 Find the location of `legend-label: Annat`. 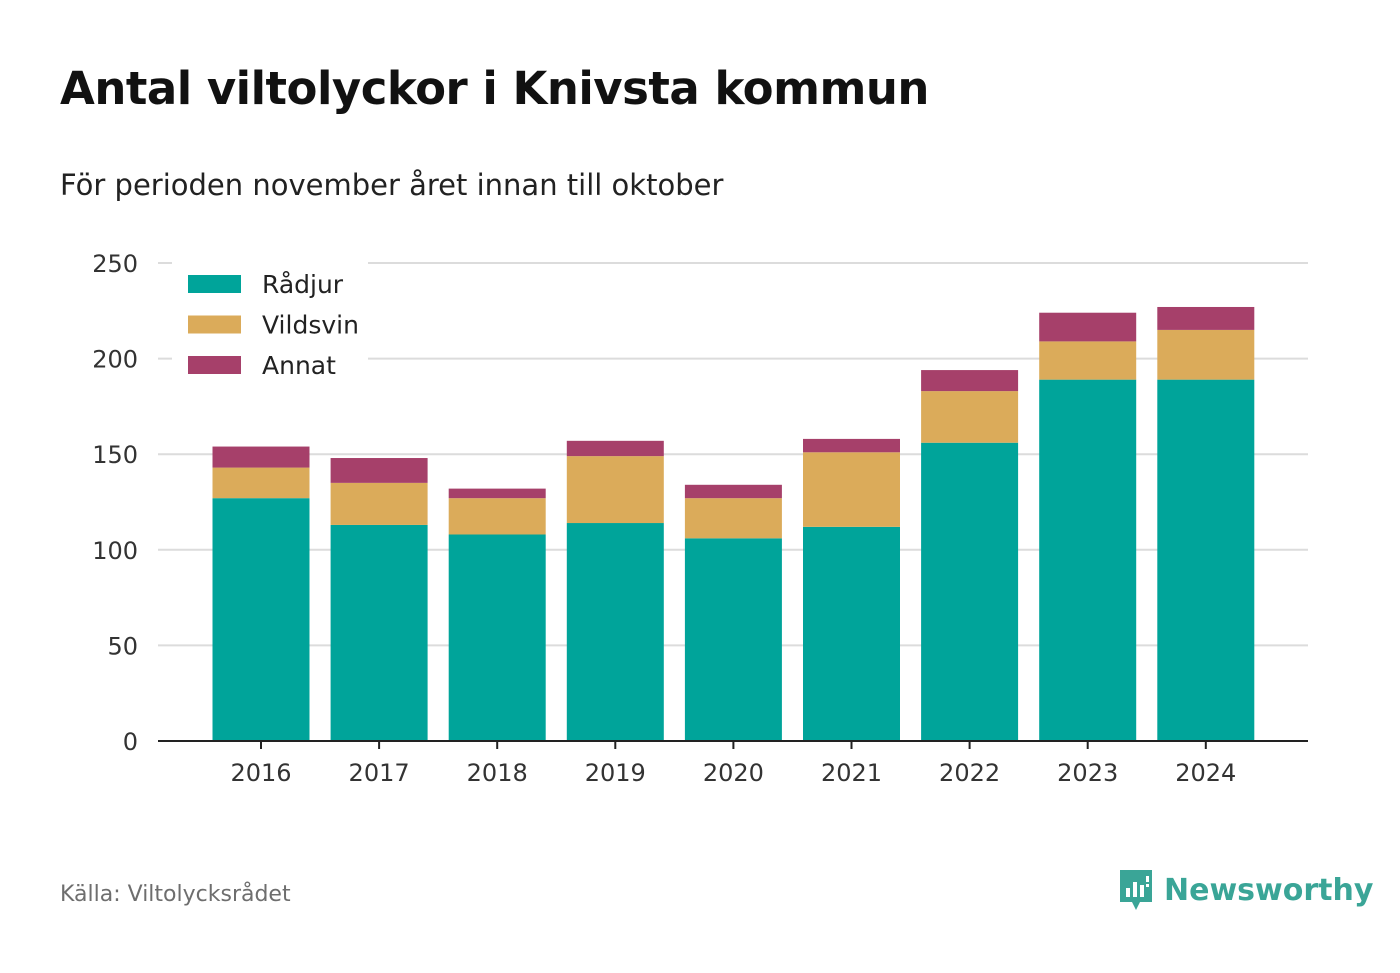

legend-label: Annat is located at coordinates (299, 365).